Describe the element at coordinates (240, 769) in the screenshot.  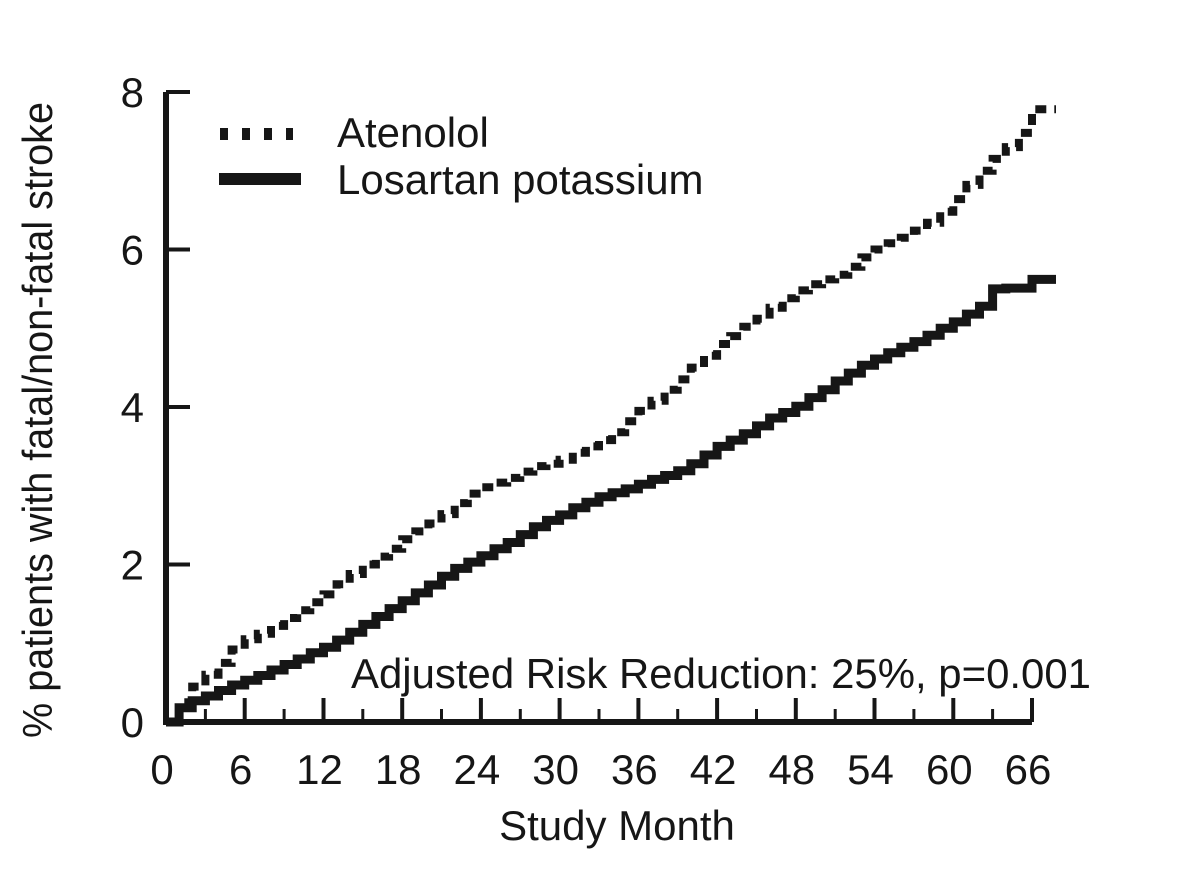
I see `x-tick-label: 6` at that location.